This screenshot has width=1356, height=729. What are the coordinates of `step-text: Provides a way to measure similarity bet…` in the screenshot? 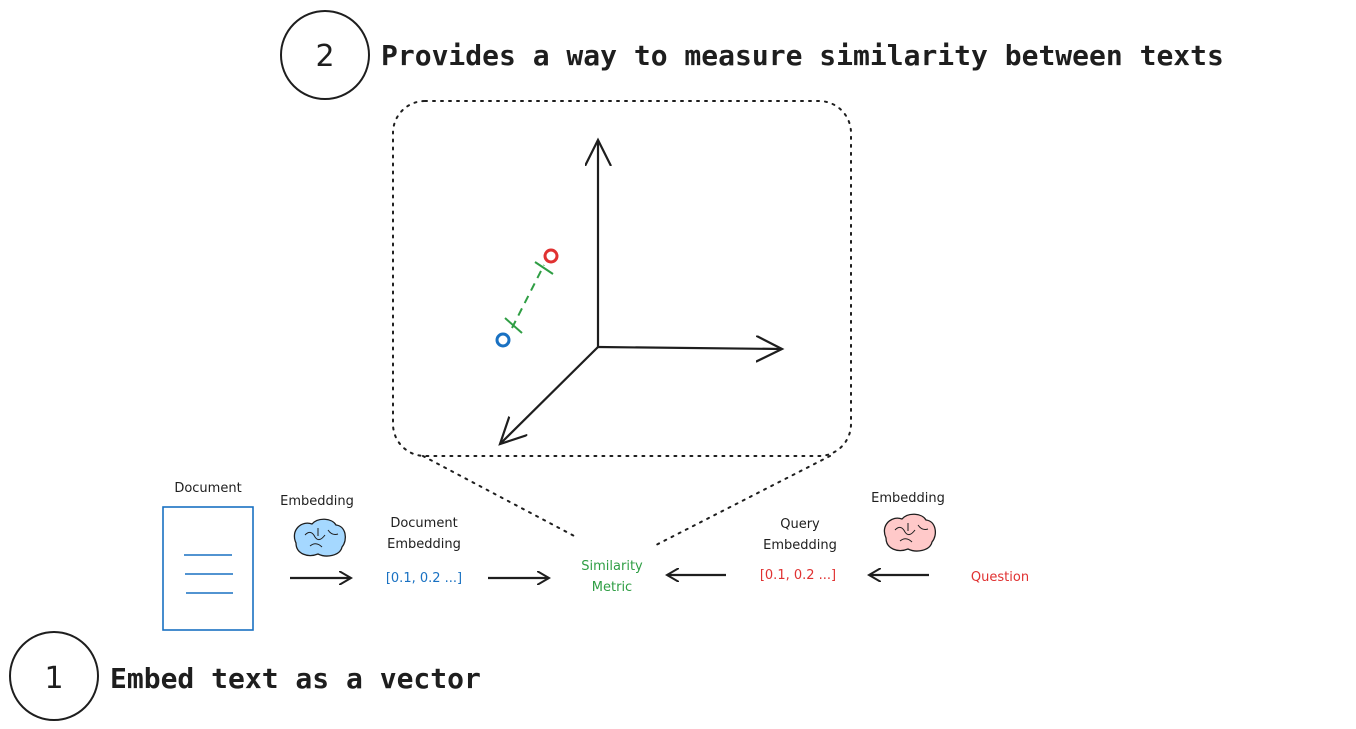 It's located at (802, 55).